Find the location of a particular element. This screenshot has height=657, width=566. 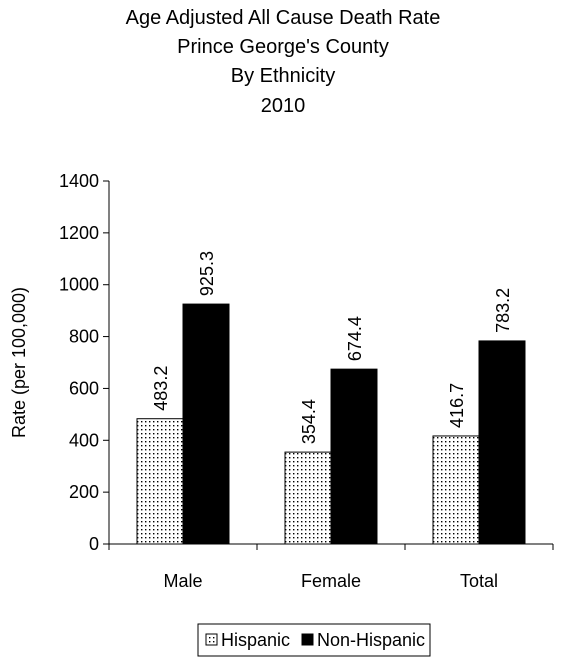

x-tick-label: Male is located at coordinates (182, 581).